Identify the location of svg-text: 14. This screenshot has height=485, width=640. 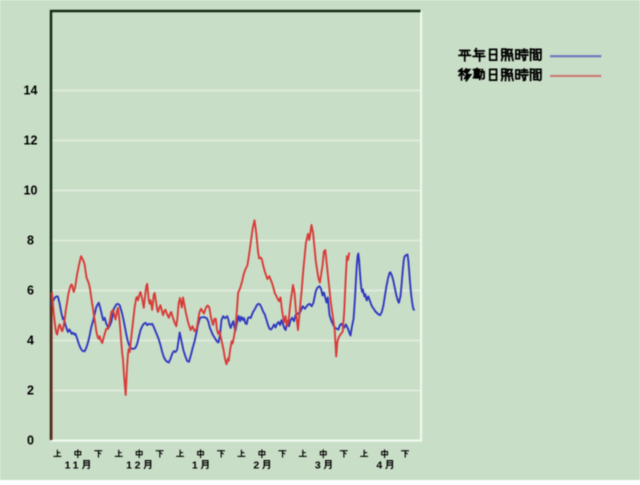
(31, 91).